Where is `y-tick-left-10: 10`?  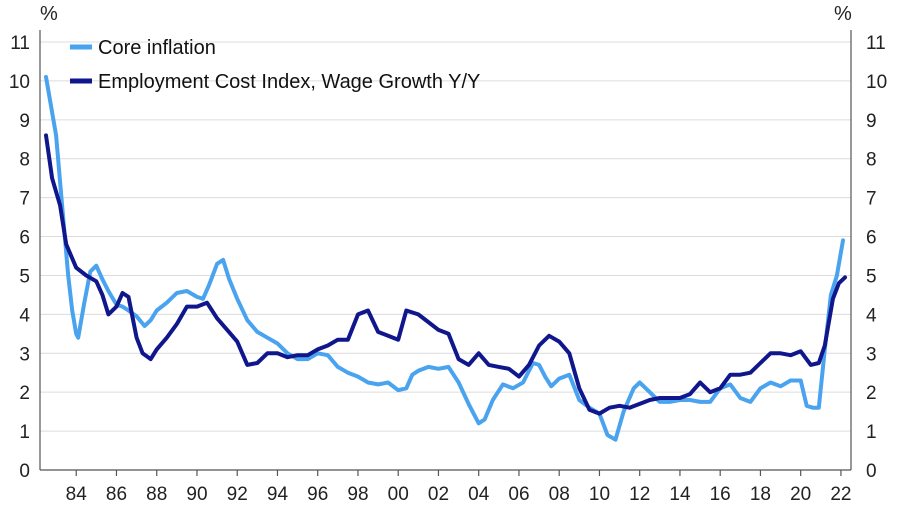 y-tick-left-10: 10 is located at coordinates (19, 82).